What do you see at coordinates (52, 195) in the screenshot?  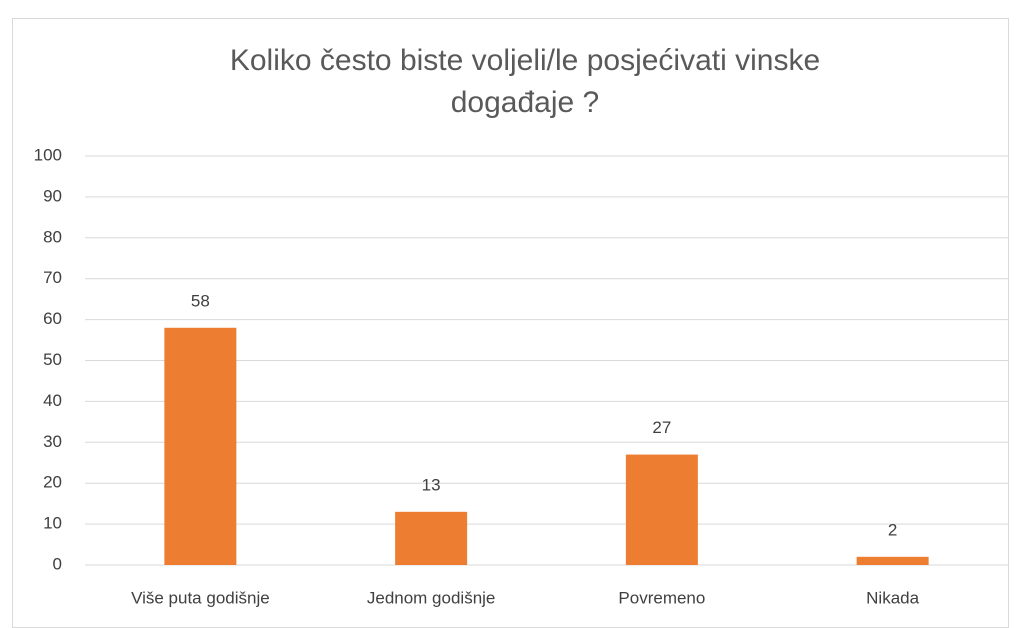 I see `y-tick-label: 90` at bounding box center [52, 195].